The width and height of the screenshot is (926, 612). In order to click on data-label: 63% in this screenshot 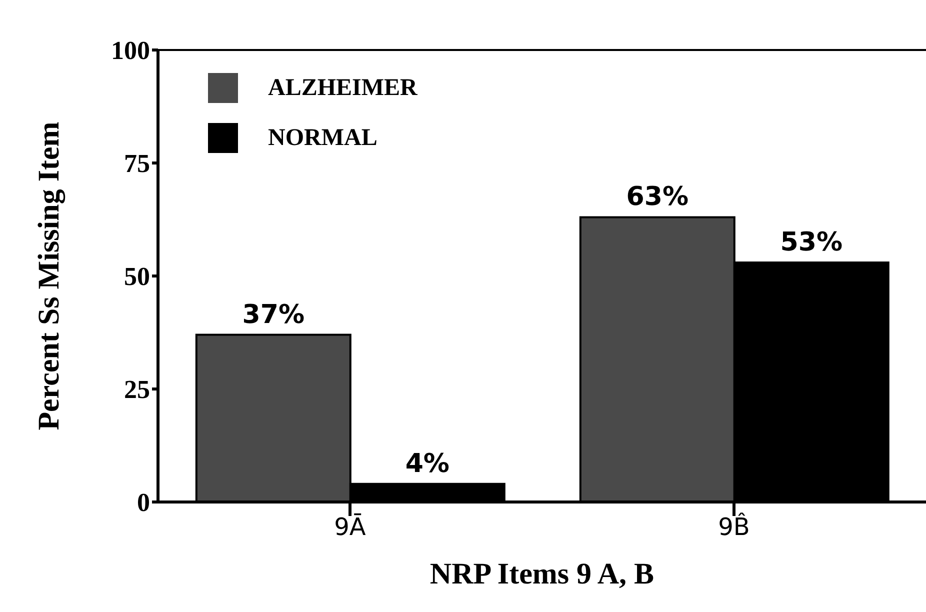, I will do `click(657, 197)`.